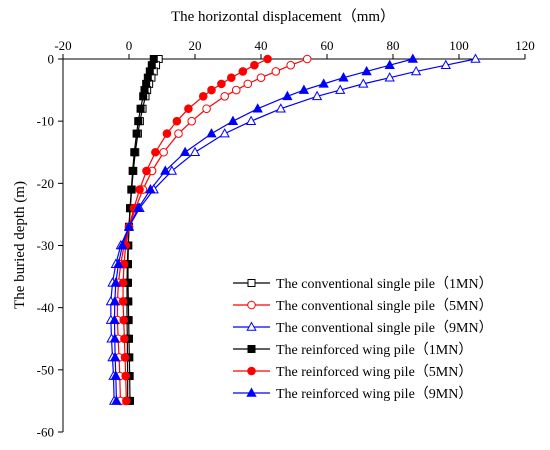  I want to click on y-tick-label: 0, so click(51, 59).